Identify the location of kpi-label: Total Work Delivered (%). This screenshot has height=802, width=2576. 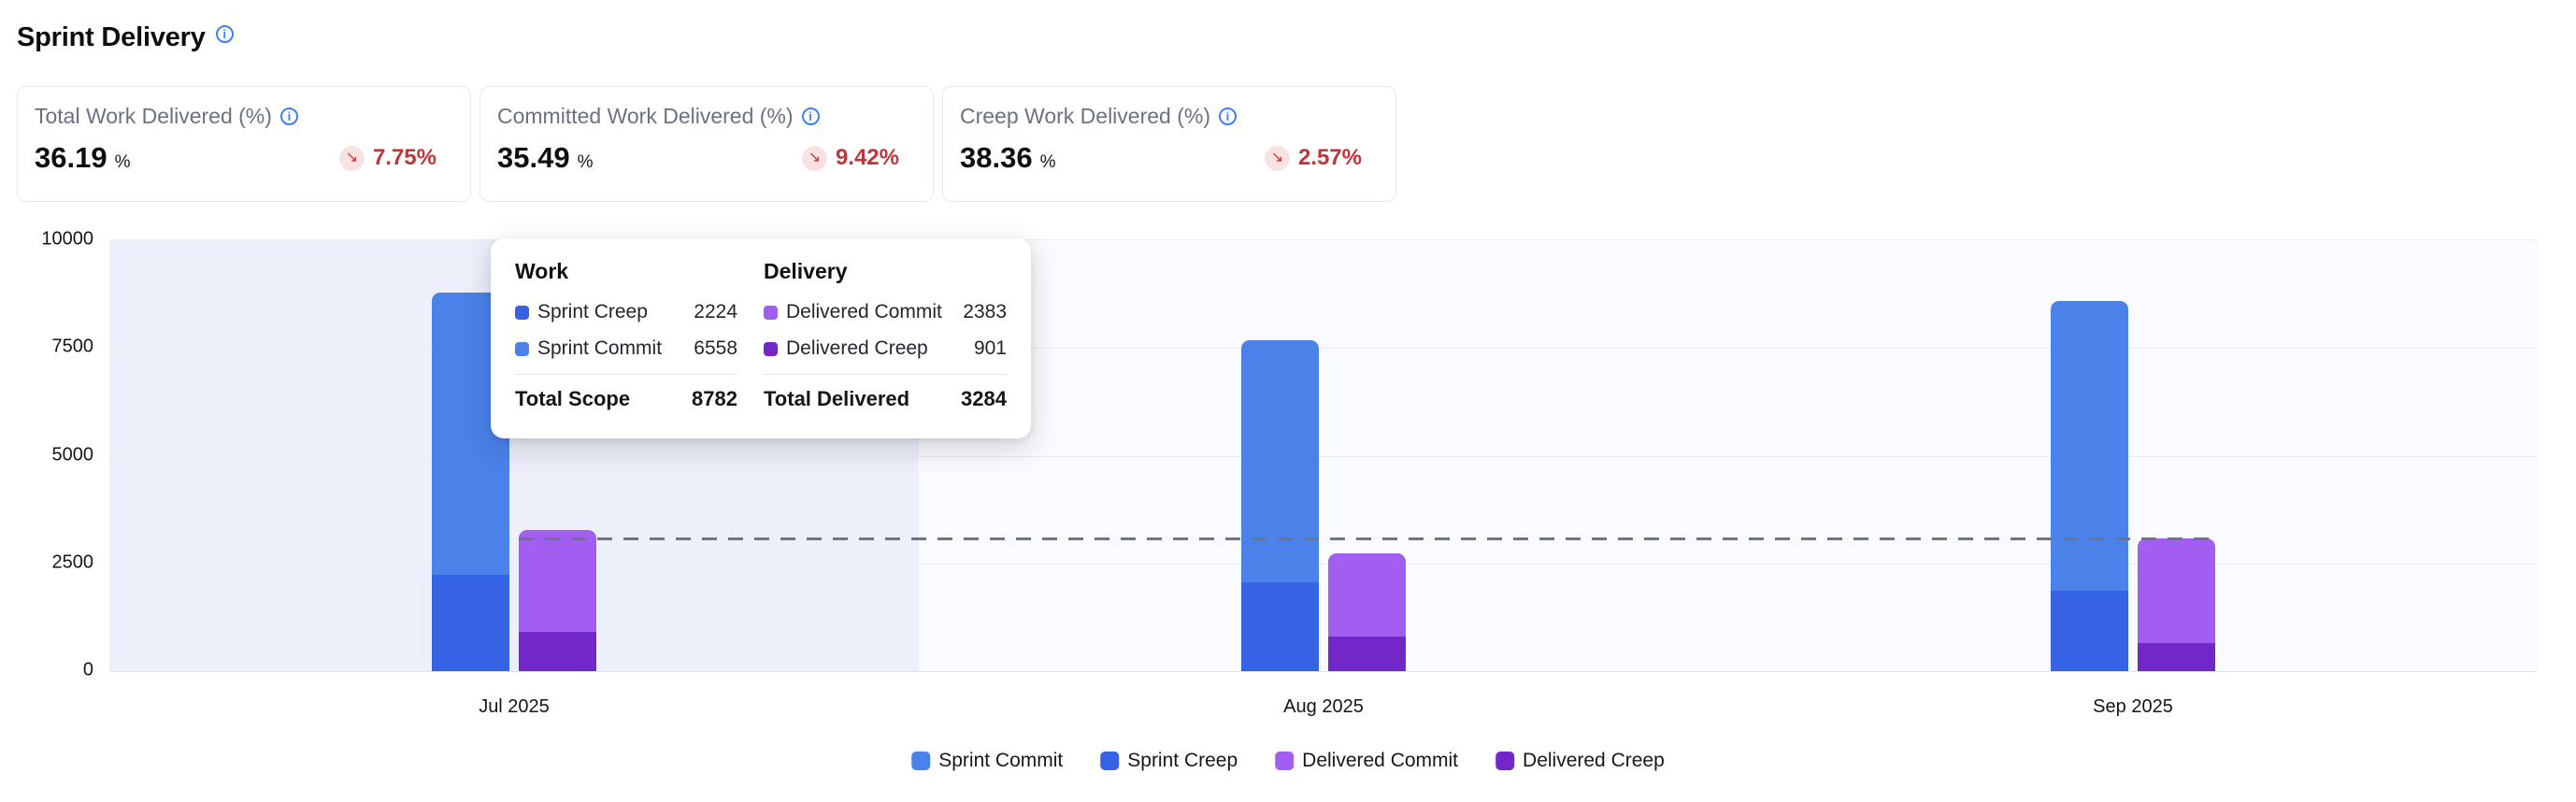
(153, 116).